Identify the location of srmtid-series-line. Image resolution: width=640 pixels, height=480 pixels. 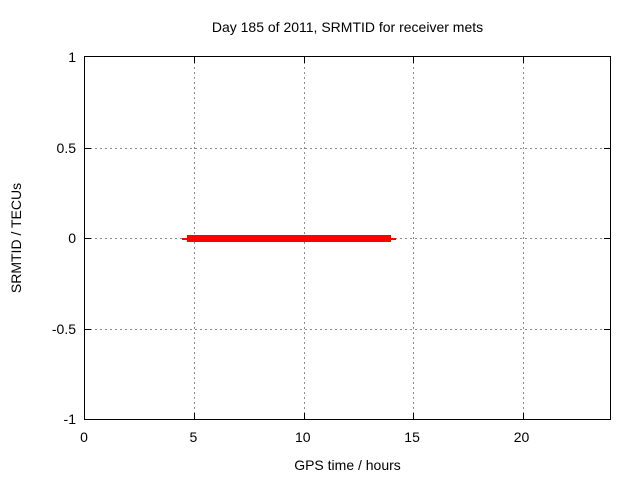
(289, 238).